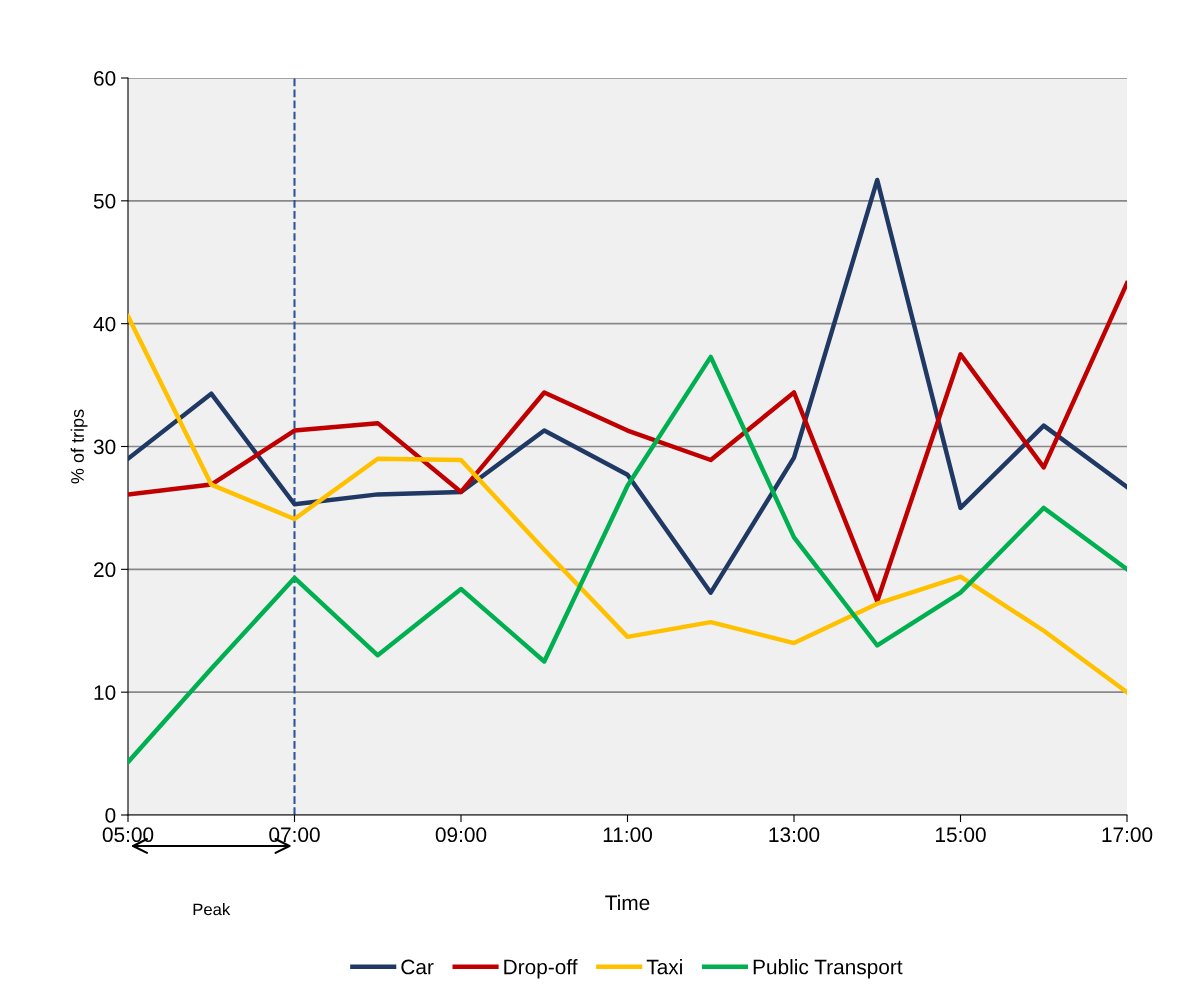 The image size is (1183, 990). I want to click on x-tick-label: 15:00, so click(961, 835).